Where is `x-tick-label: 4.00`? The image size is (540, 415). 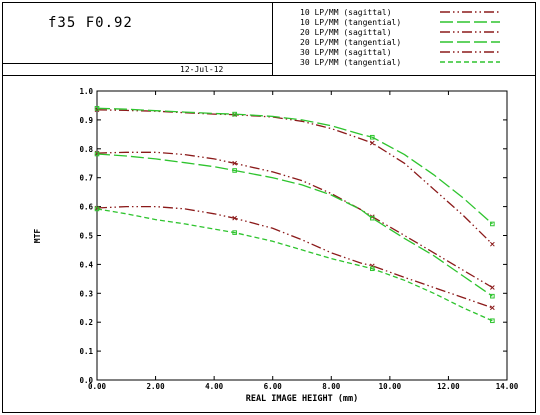 x-tick-label: 4.00 is located at coordinates (214, 386).